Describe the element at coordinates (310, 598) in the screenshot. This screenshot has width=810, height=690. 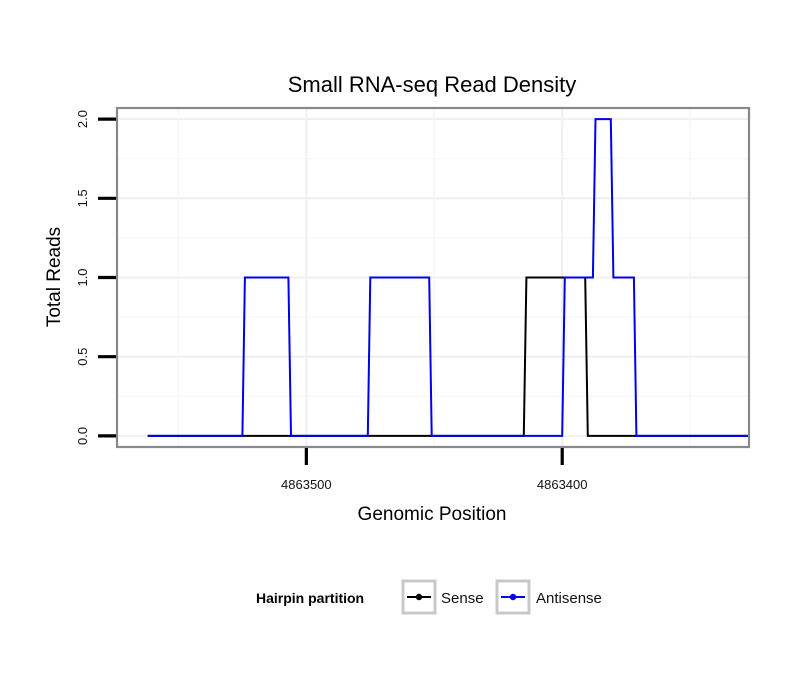
I see `legend-title: Hairpin partition` at that location.